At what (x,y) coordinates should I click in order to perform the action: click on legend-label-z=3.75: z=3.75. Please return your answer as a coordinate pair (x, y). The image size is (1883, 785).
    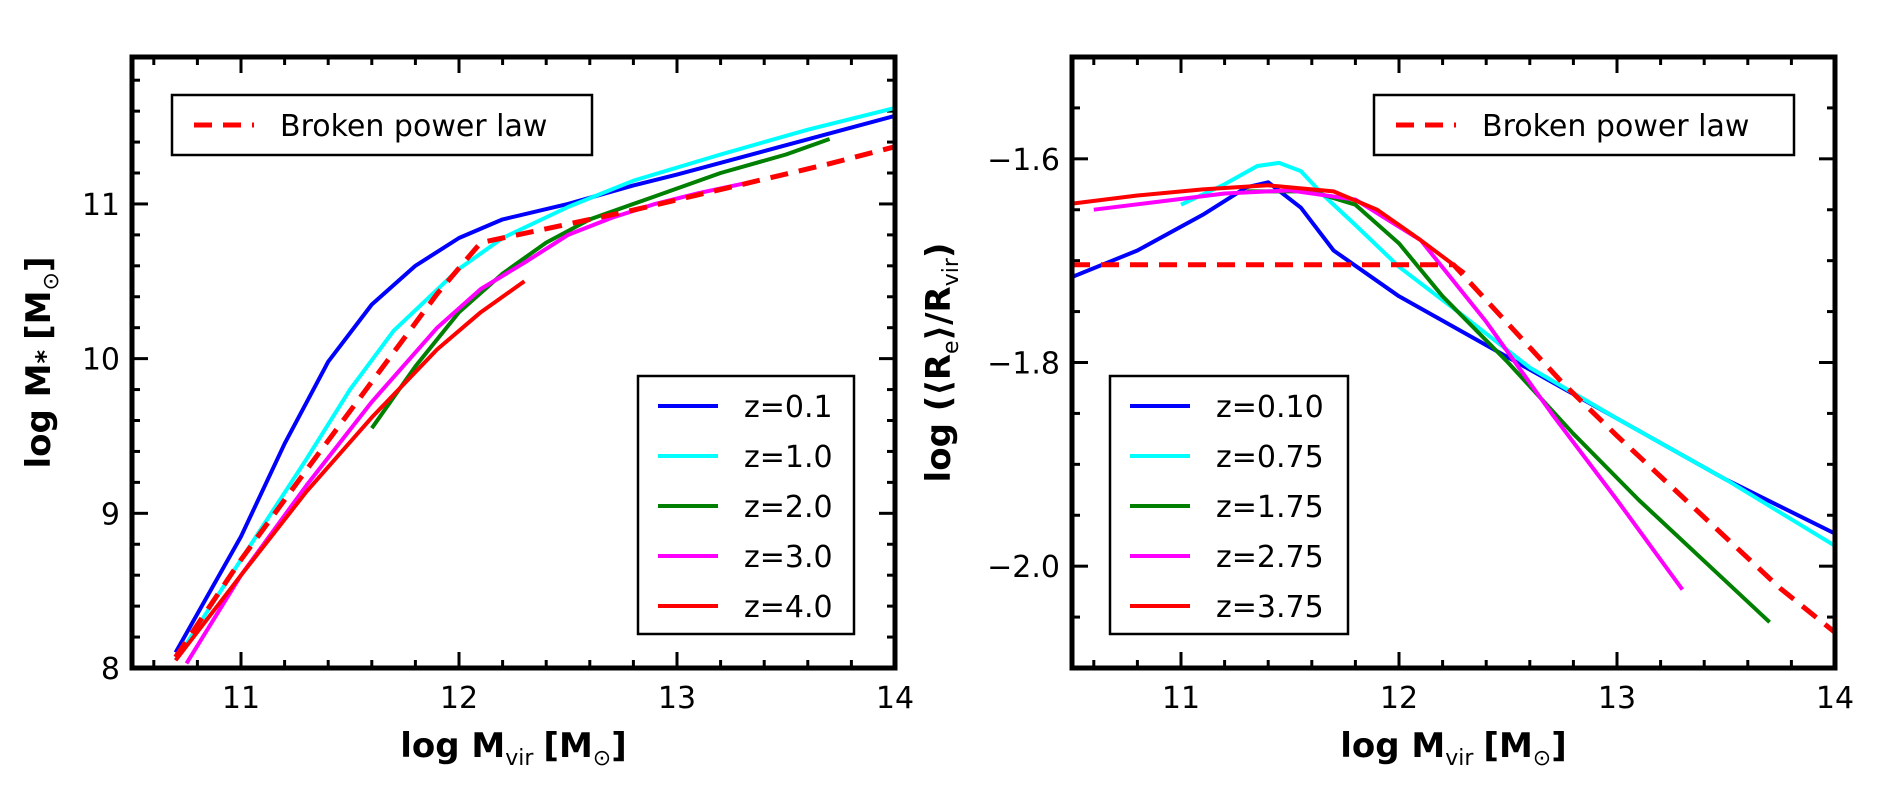
    Looking at the image, I should click on (1270, 607).